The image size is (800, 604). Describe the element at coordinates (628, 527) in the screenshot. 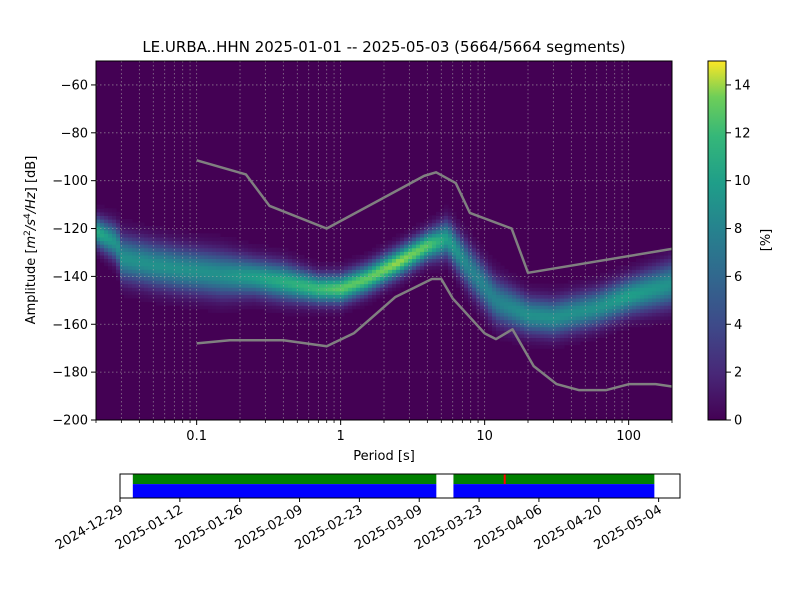

I see `date-tick-label: 2025-05-04` at that location.